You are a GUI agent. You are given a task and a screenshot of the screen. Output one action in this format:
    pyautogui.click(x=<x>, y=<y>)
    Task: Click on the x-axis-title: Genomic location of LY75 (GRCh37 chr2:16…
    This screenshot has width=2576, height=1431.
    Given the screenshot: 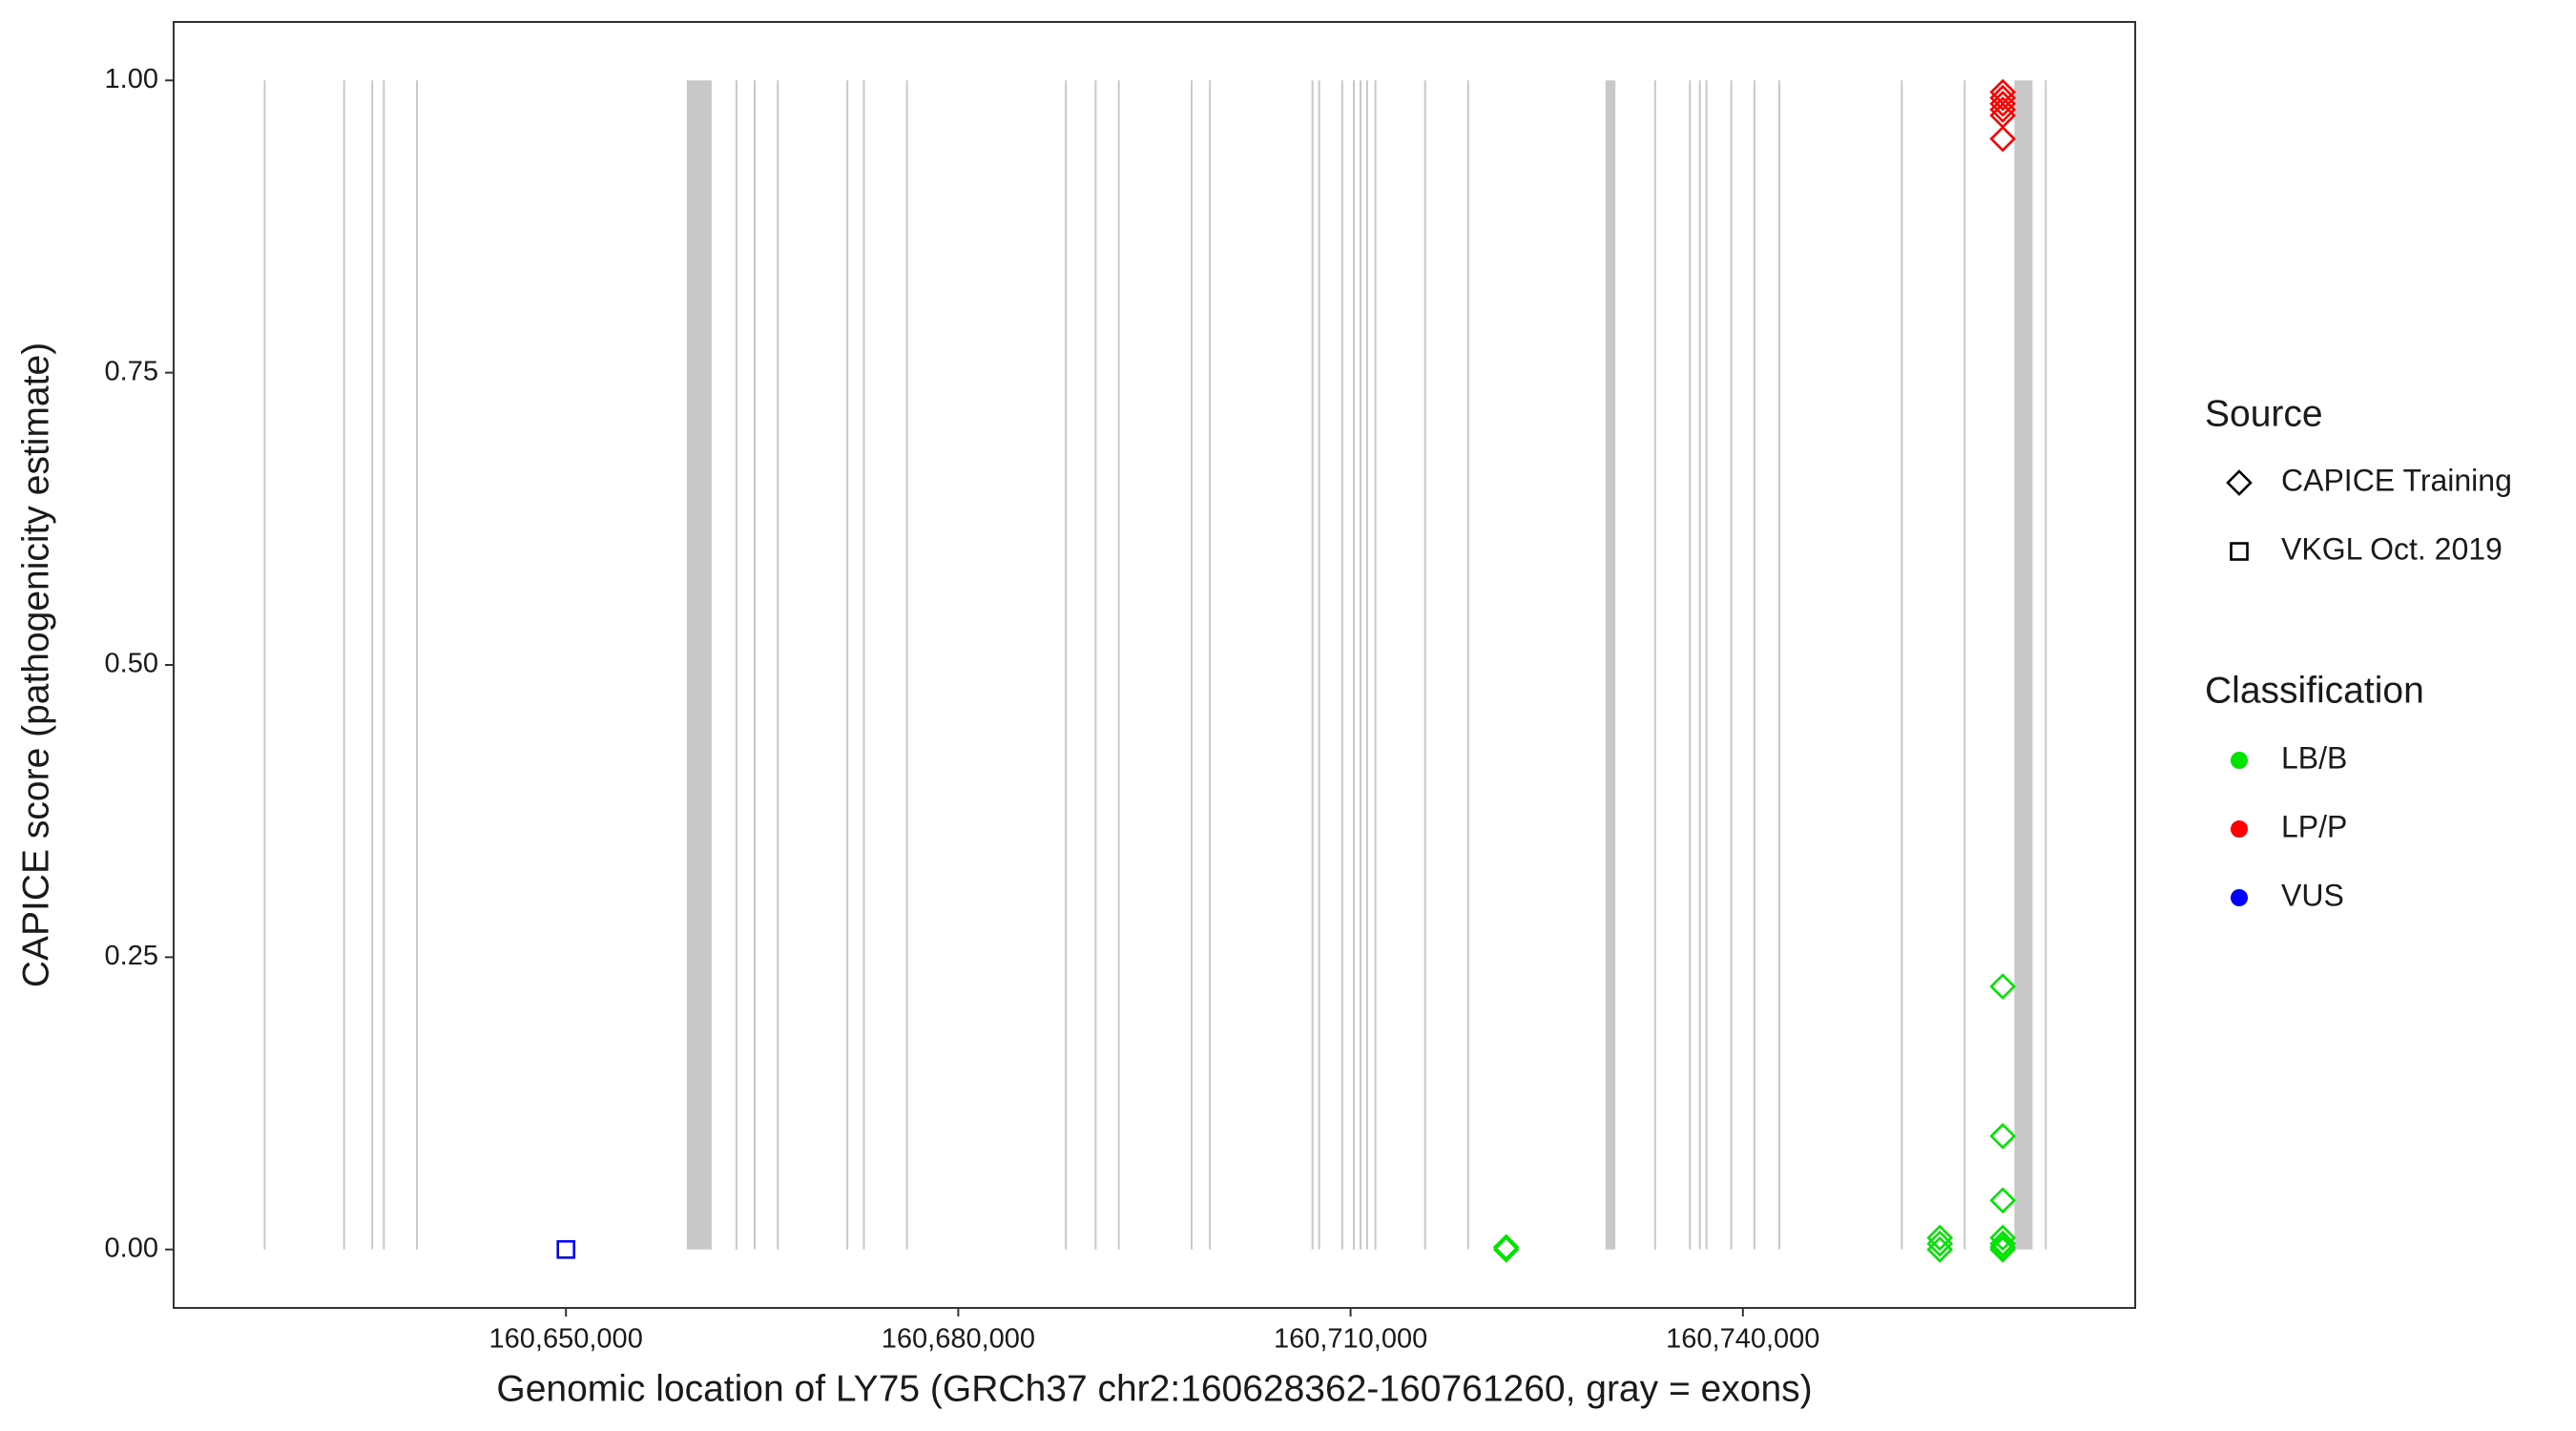 What is the action you would take?
    pyautogui.click(x=1154, y=1388)
    